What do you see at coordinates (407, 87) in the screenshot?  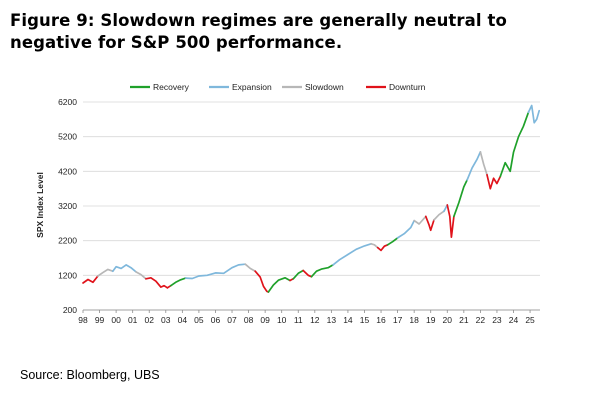 I see `legend-label-downturn: Downturn` at bounding box center [407, 87].